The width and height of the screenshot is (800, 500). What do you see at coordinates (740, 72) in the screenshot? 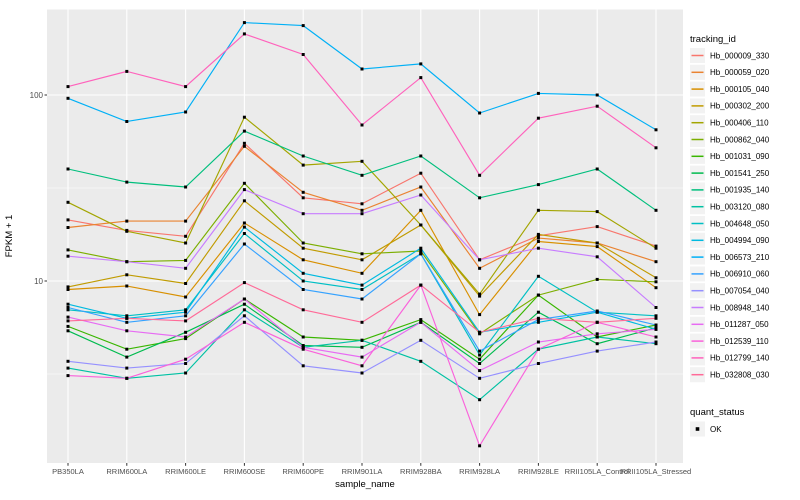
I see `legend-label: Hb_000059_020` at bounding box center [740, 72].